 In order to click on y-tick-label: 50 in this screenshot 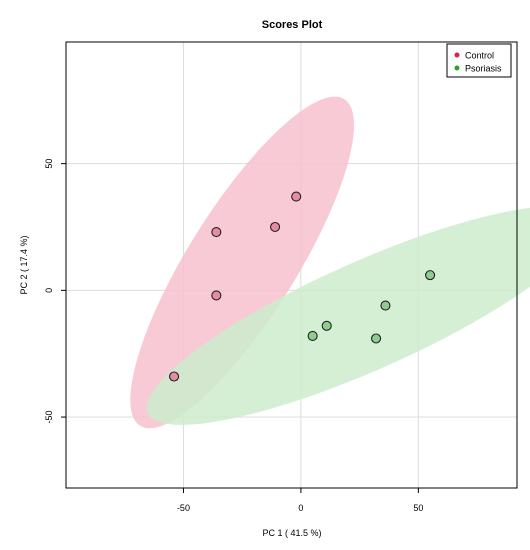, I will do `click(49, 164)`.